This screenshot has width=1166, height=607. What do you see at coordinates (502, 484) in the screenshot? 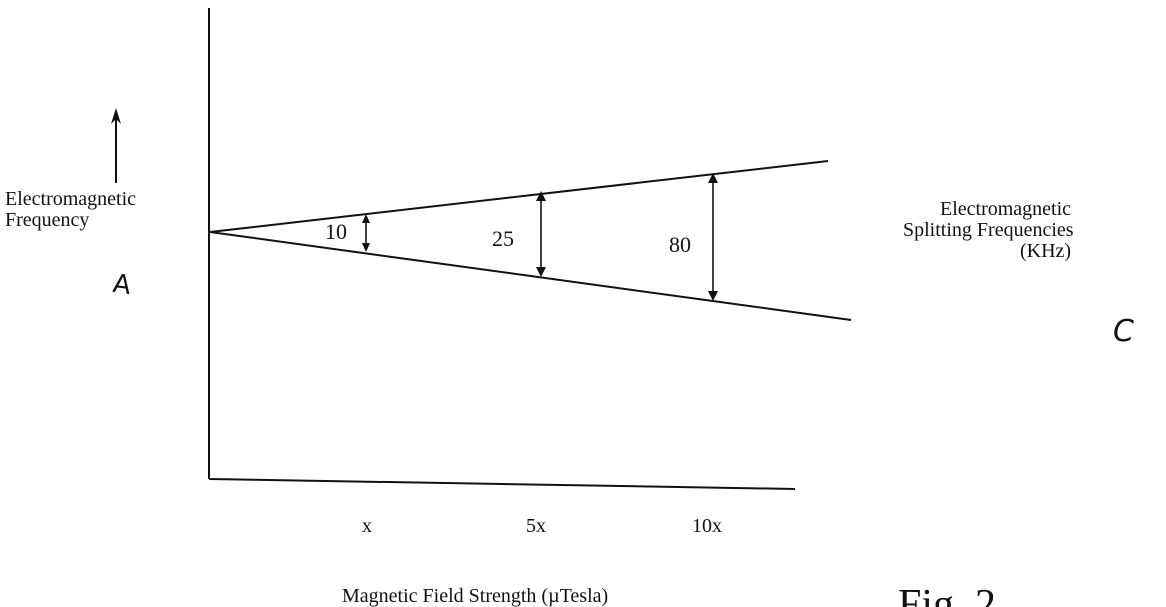
I see `x-axis` at bounding box center [502, 484].